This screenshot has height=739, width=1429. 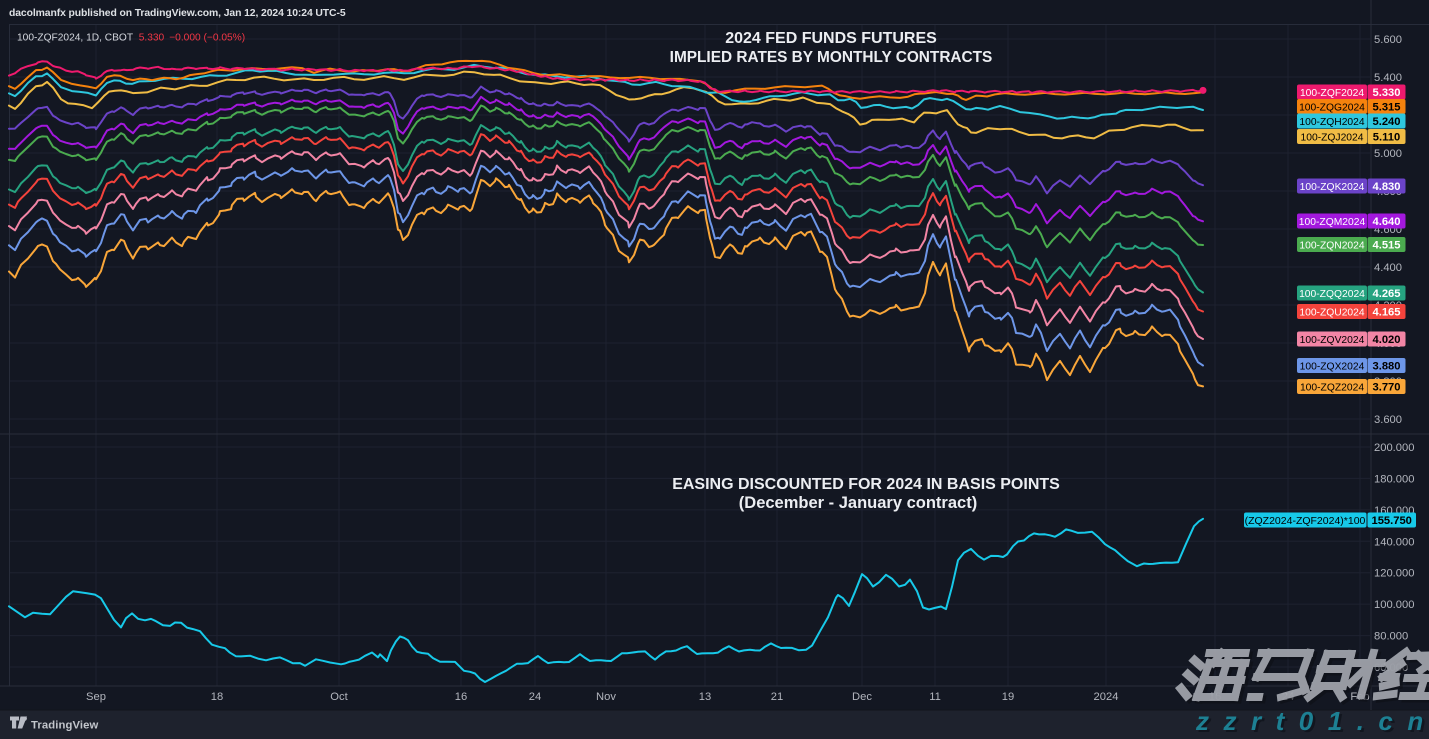 I want to click on svg-text: 140.000, so click(x=1394, y=542).